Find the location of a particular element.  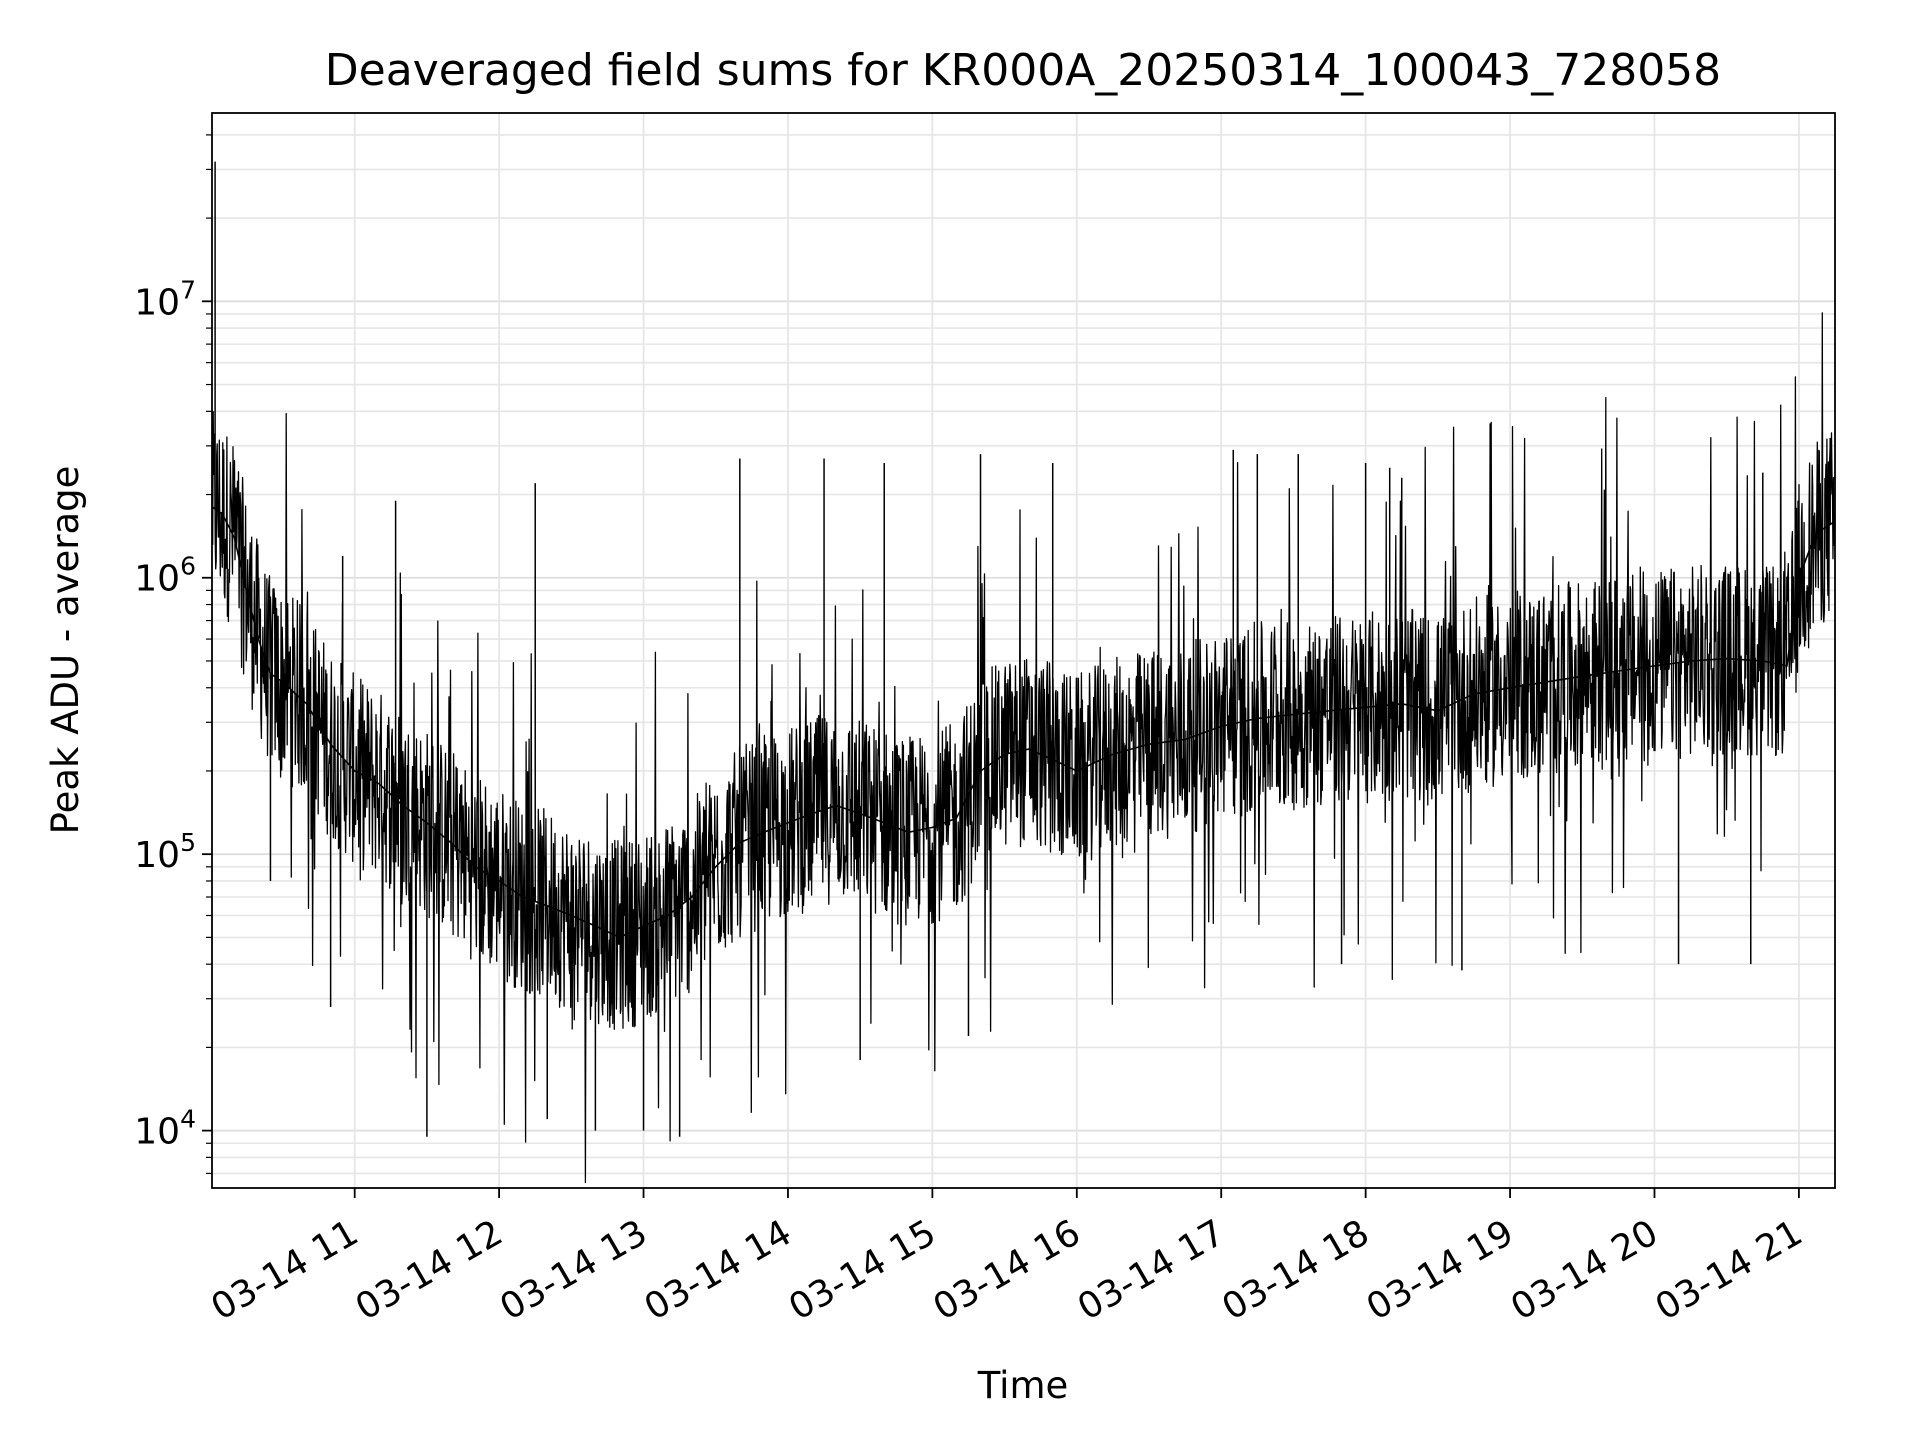

y-tick-label: 10⁶ is located at coordinates (165, 576).